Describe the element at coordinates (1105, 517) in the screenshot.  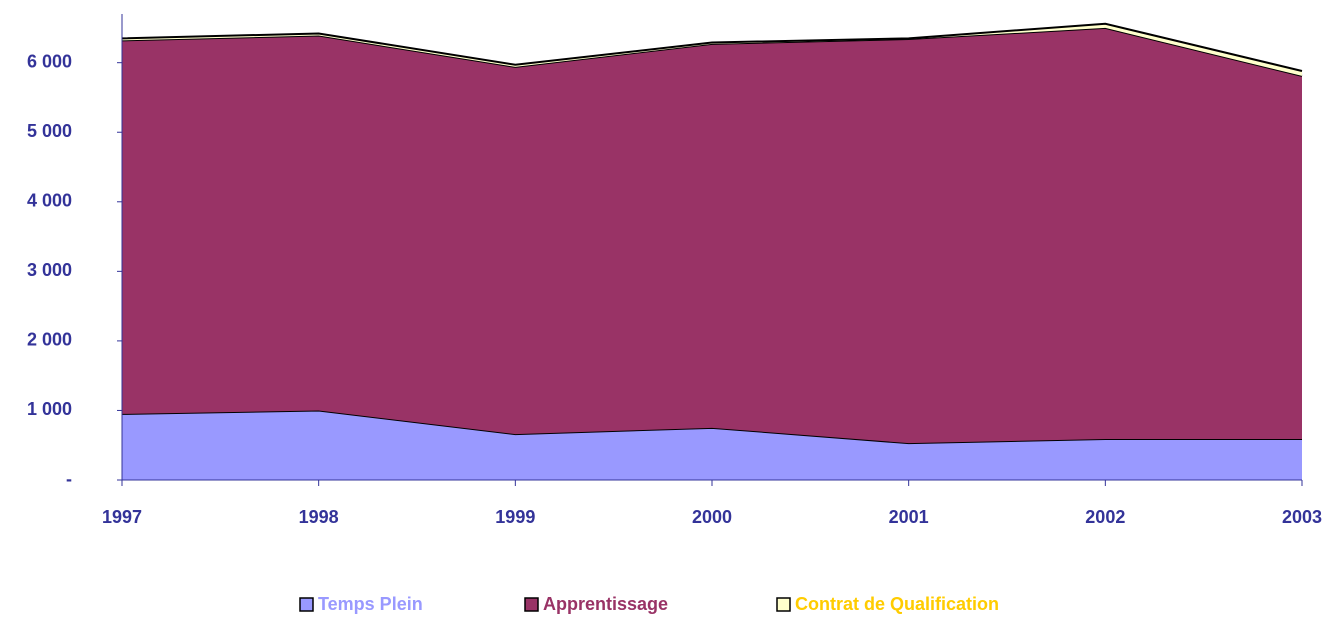
I see `x-tick-label: 2002` at that location.